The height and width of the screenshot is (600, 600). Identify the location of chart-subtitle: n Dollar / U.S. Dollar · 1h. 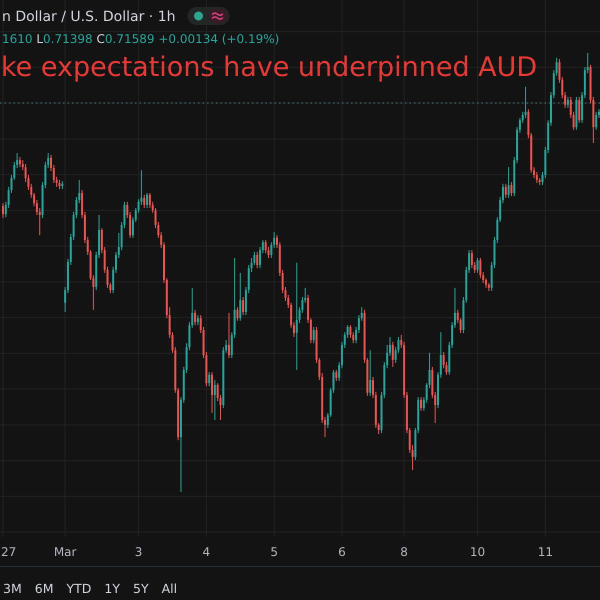
(89, 17).